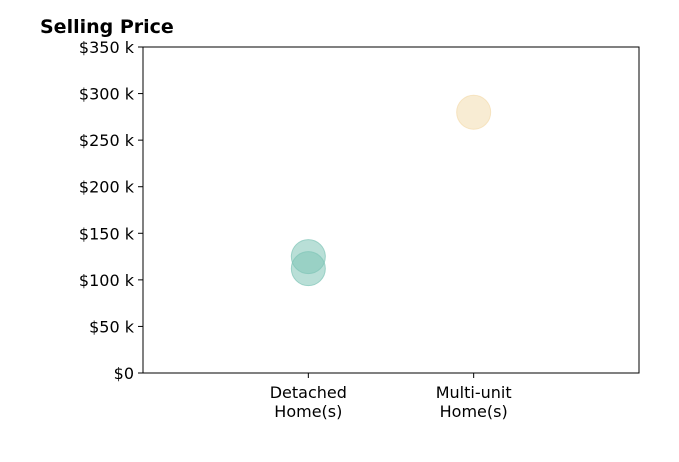  I want to click on chart-title: Selling Price, so click(107, 27).